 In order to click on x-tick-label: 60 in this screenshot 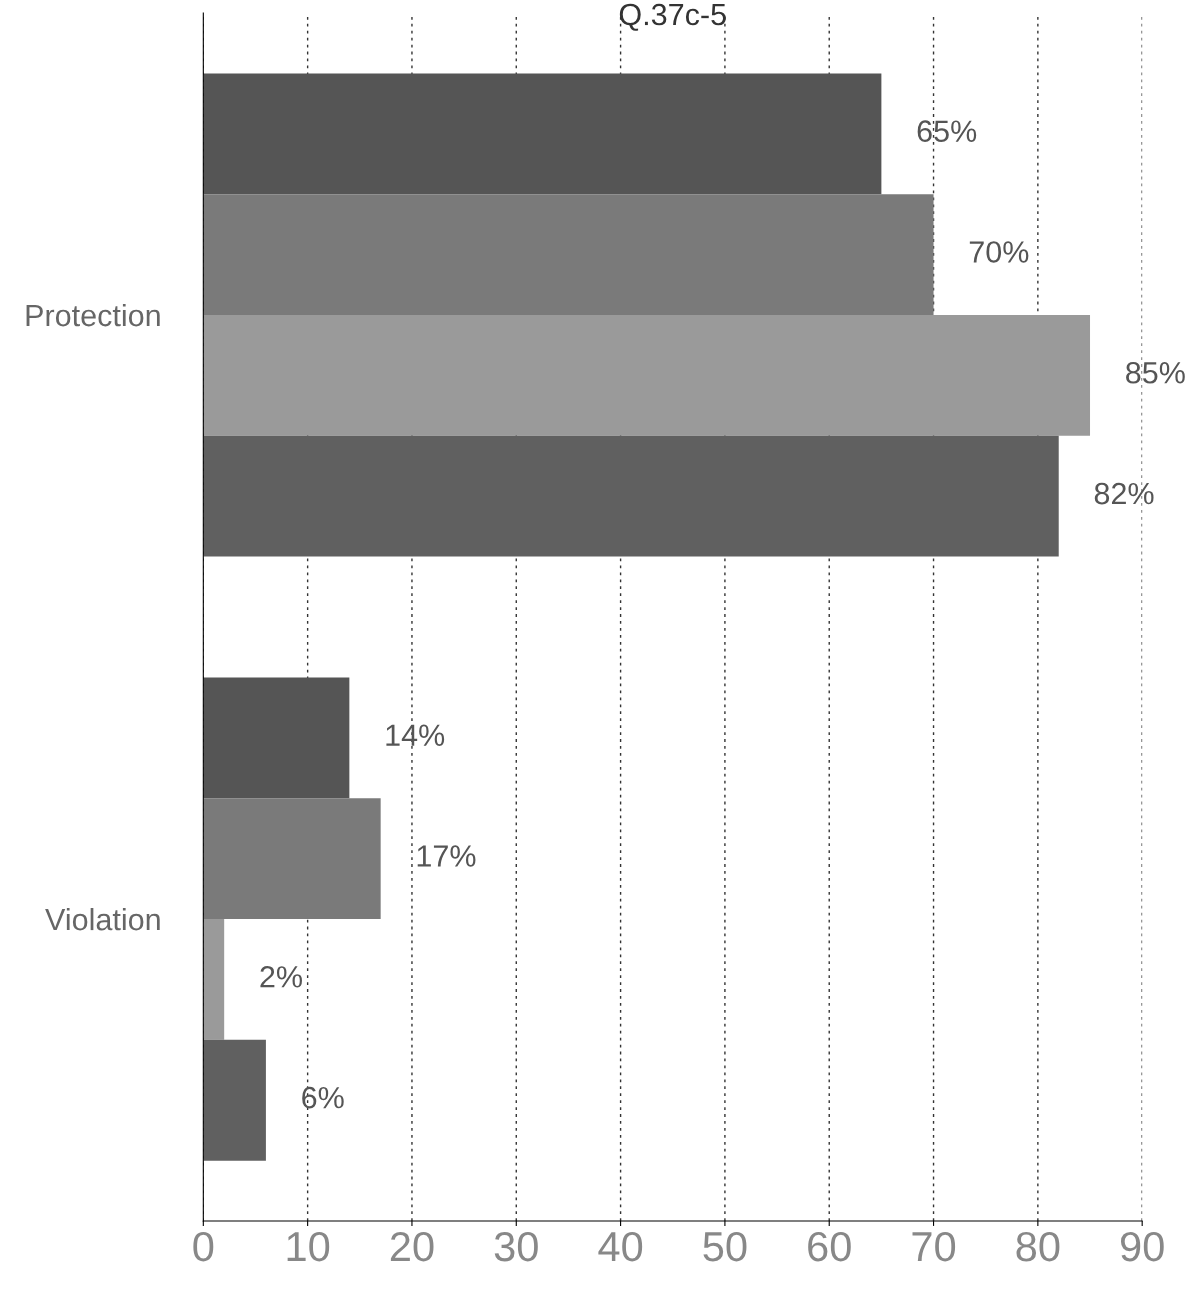, I will do `click(829, 1246)`.